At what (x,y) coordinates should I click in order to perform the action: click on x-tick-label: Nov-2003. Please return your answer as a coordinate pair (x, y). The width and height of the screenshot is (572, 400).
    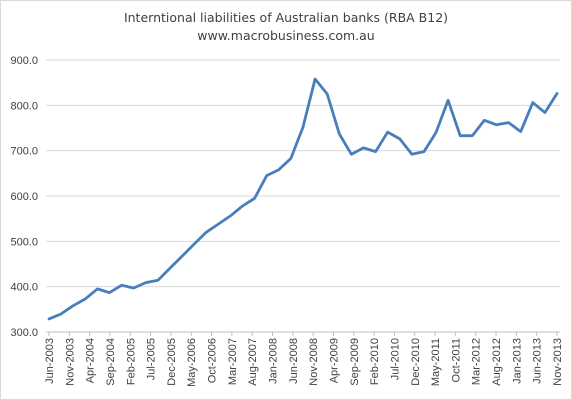
    Looking at the image, I should click on (70, 362).